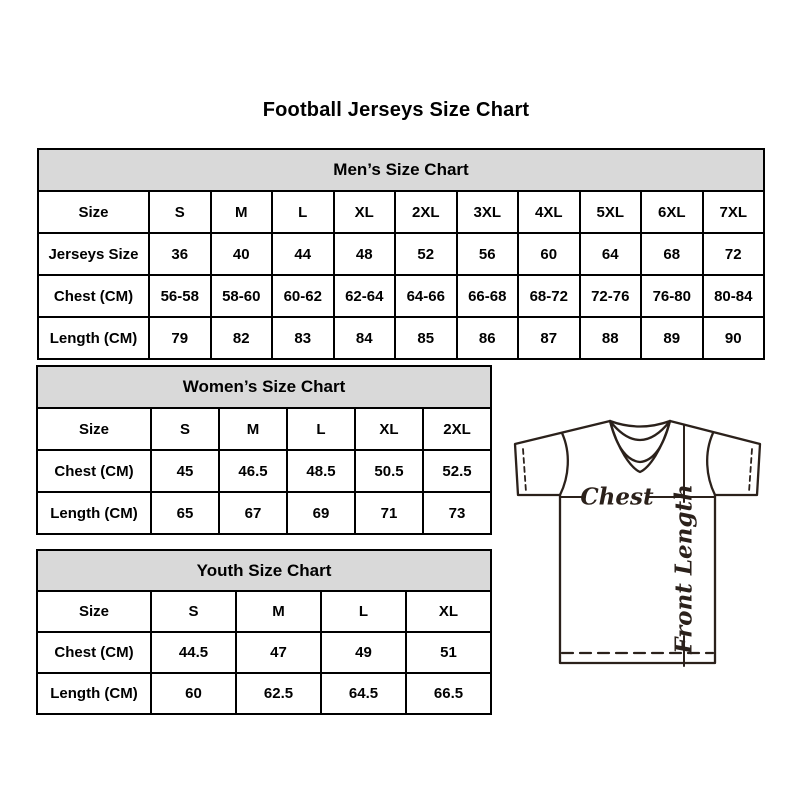 Image resolution: width=800 pixels, height=800 pixels. I want to click on table-cell: 58-60, so click(241, 296).